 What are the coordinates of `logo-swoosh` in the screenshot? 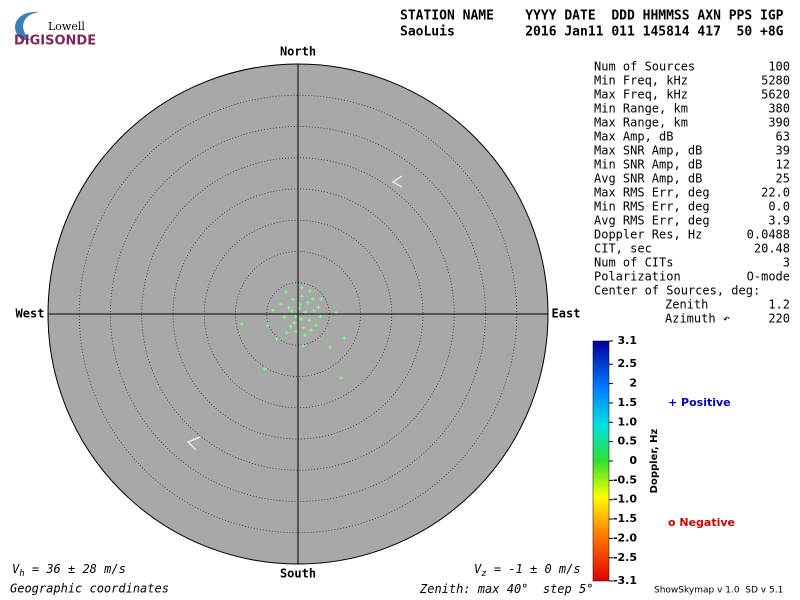 It's located at (27, 25).